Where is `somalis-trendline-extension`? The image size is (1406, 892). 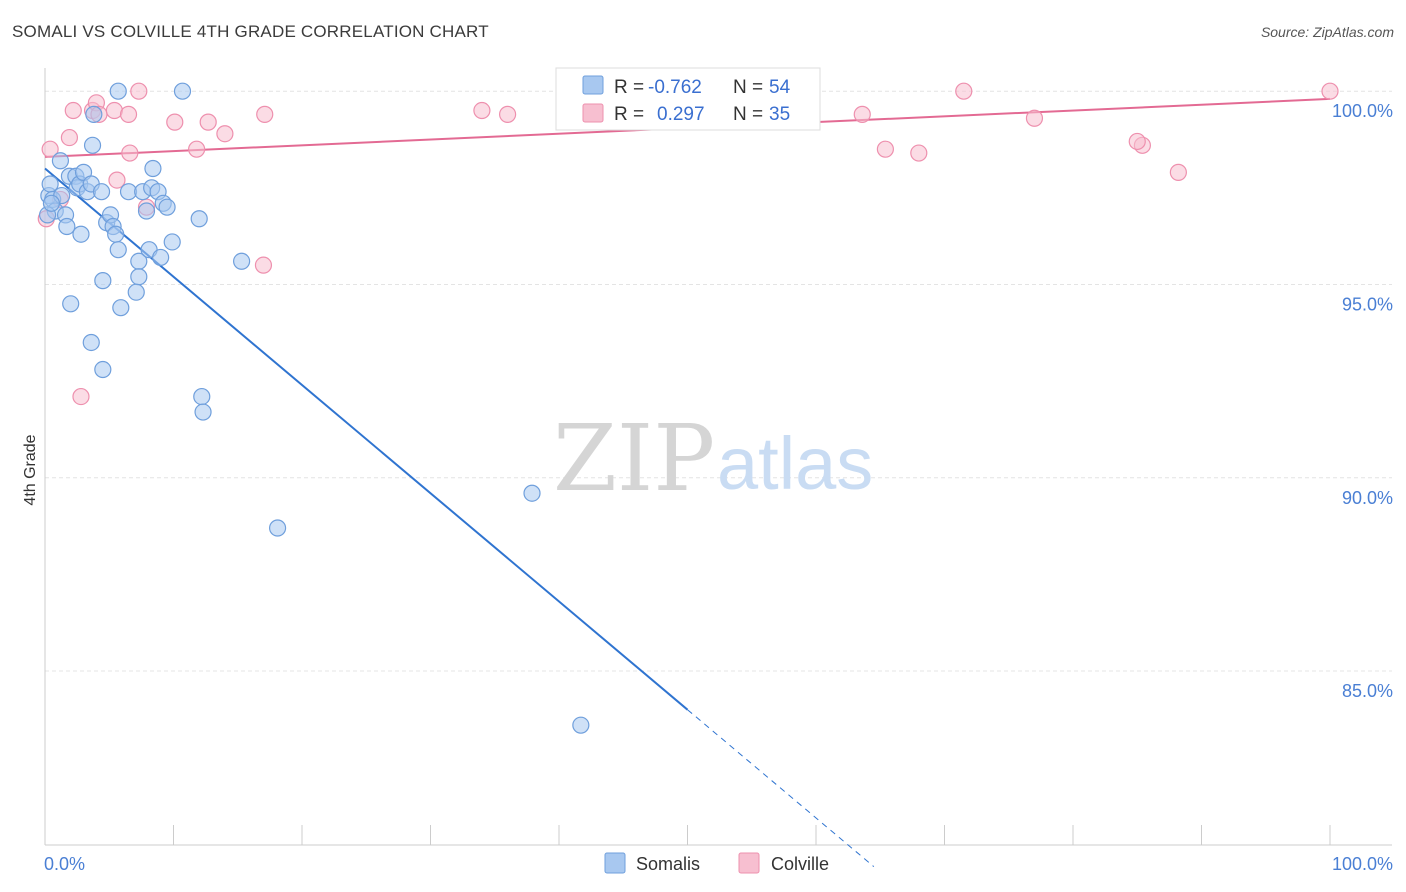
somalis-trendline-extension is located at coordinates (781, 788).